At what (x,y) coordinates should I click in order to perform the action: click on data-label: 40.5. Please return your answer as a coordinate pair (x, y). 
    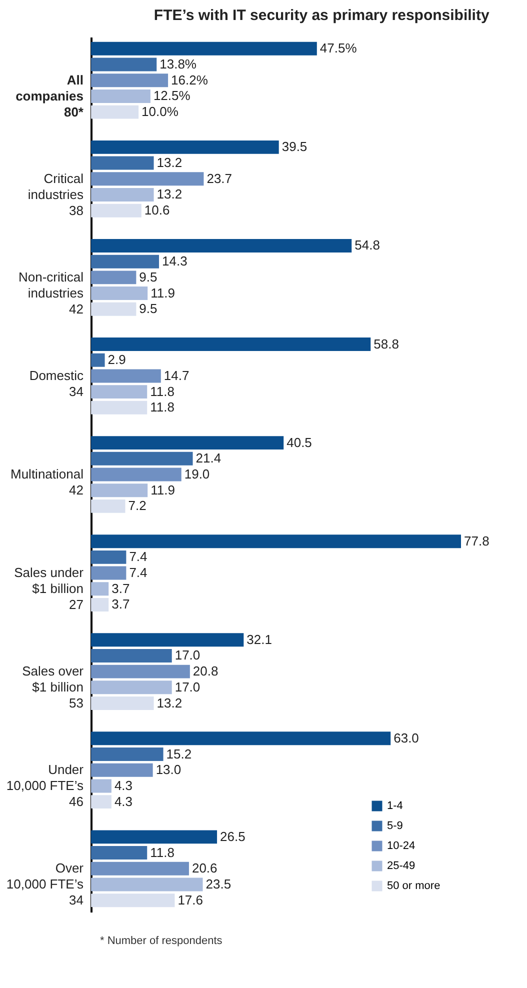
    Looking at the image, I should click on (299, 442).